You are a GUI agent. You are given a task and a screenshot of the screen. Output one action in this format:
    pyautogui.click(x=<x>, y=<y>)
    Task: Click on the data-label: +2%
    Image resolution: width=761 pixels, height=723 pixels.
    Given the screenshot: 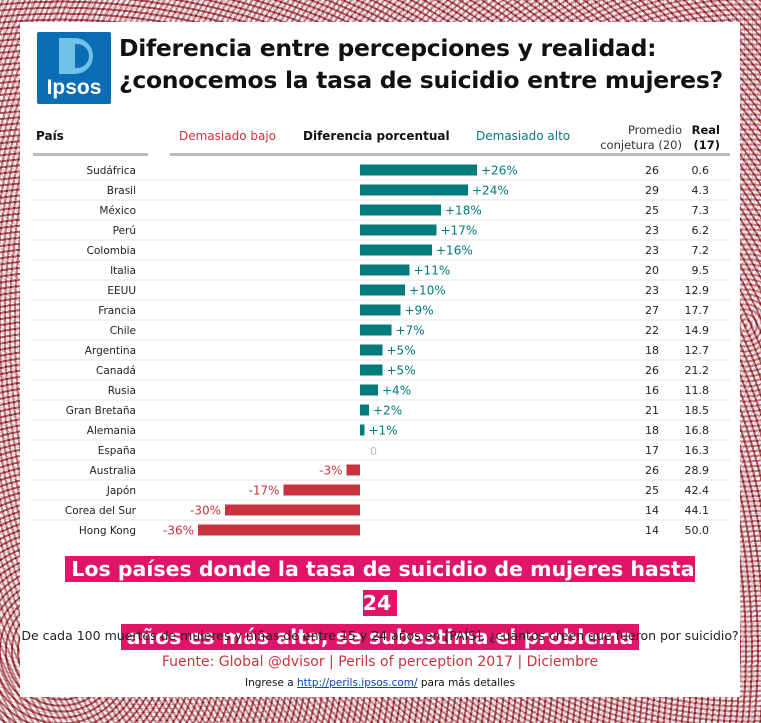 What is the action you would take?
    pyautogui.click(x=387, y=411)
    